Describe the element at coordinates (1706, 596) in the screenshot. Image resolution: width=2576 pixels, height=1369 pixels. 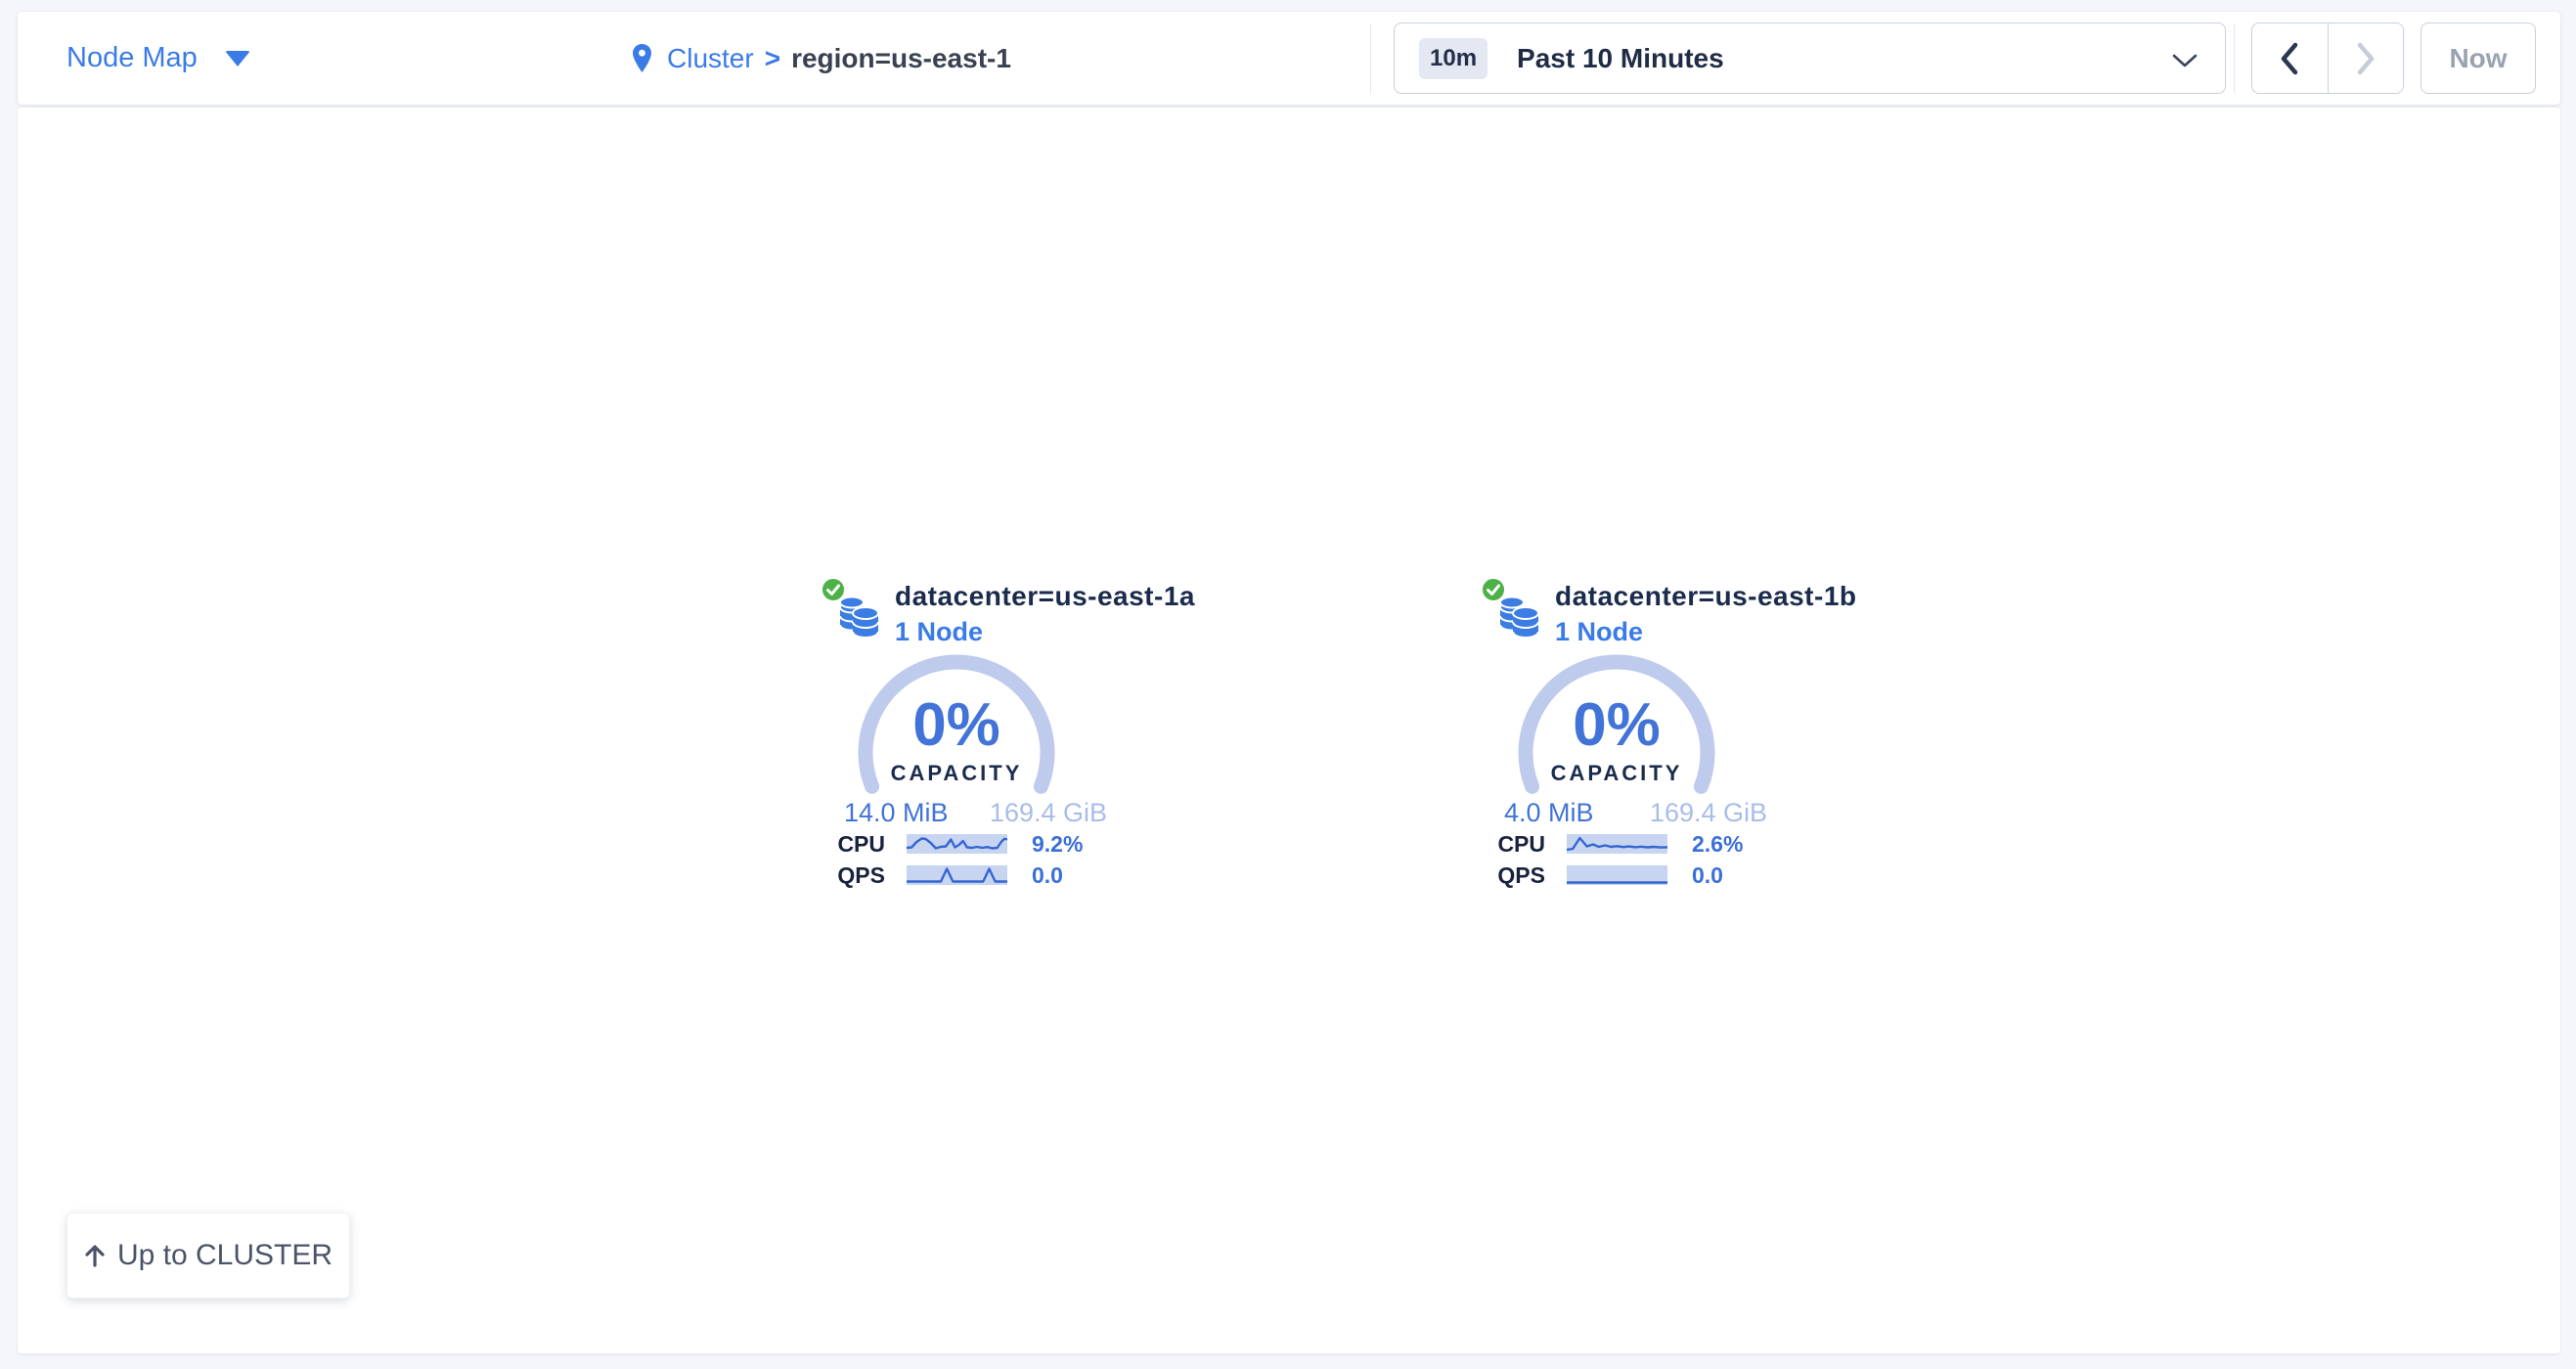
I see `datacenter-title: datacenter=us-east-1b` at that location.